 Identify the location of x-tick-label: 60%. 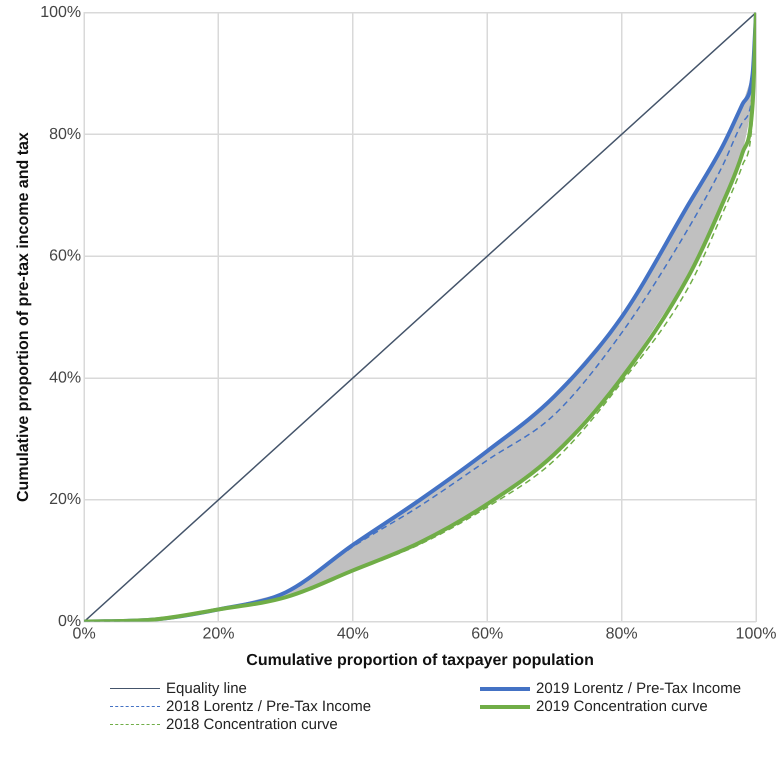
(487, 634).